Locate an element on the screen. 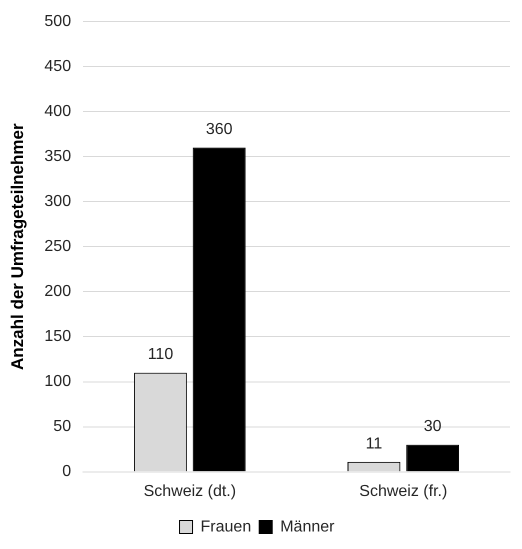 This screenshot has width=522, height=549. data-label: 11 is located at coordinates (374, 443).